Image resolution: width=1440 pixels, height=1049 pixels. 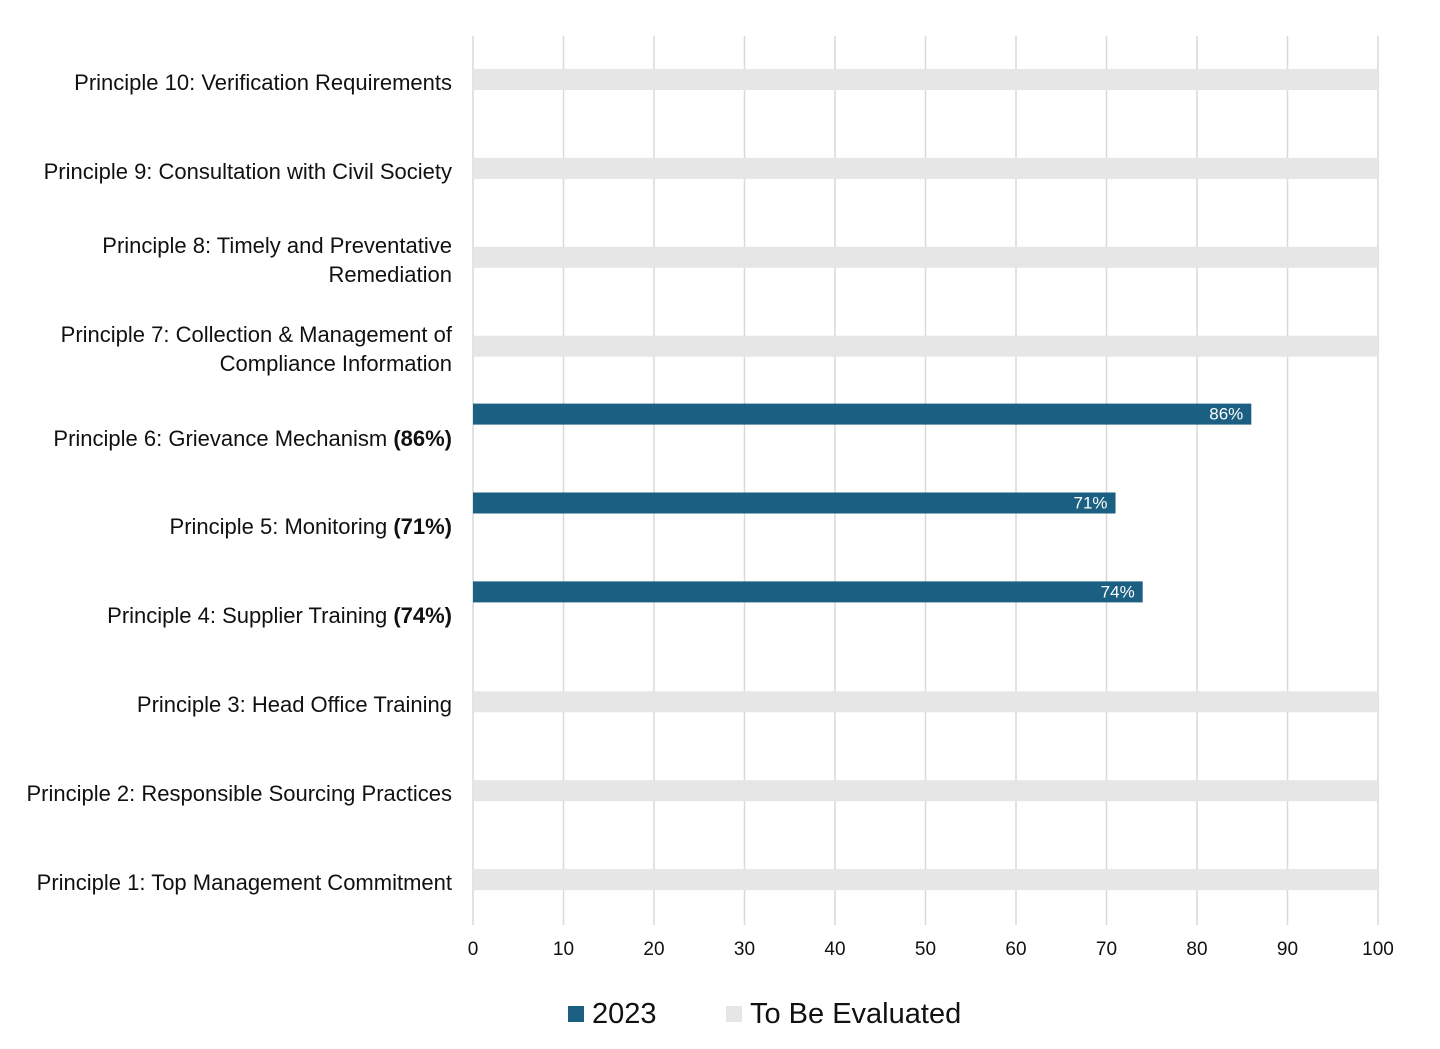 I want to click on category-label: Principle 10: Verification Requirements, so click(x=263, y=82).